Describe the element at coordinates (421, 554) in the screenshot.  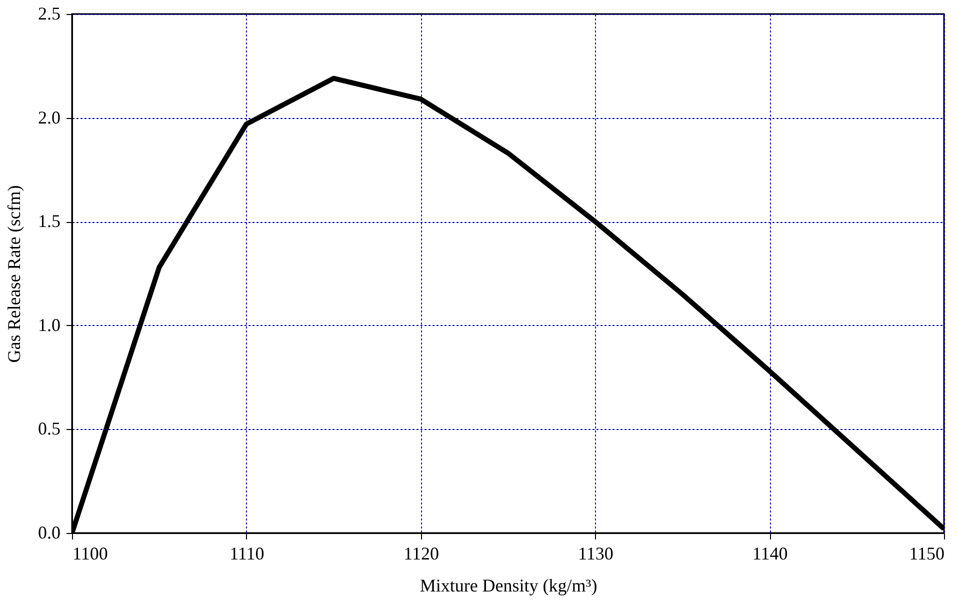
I see `x-tick-label: 1120` at that location.